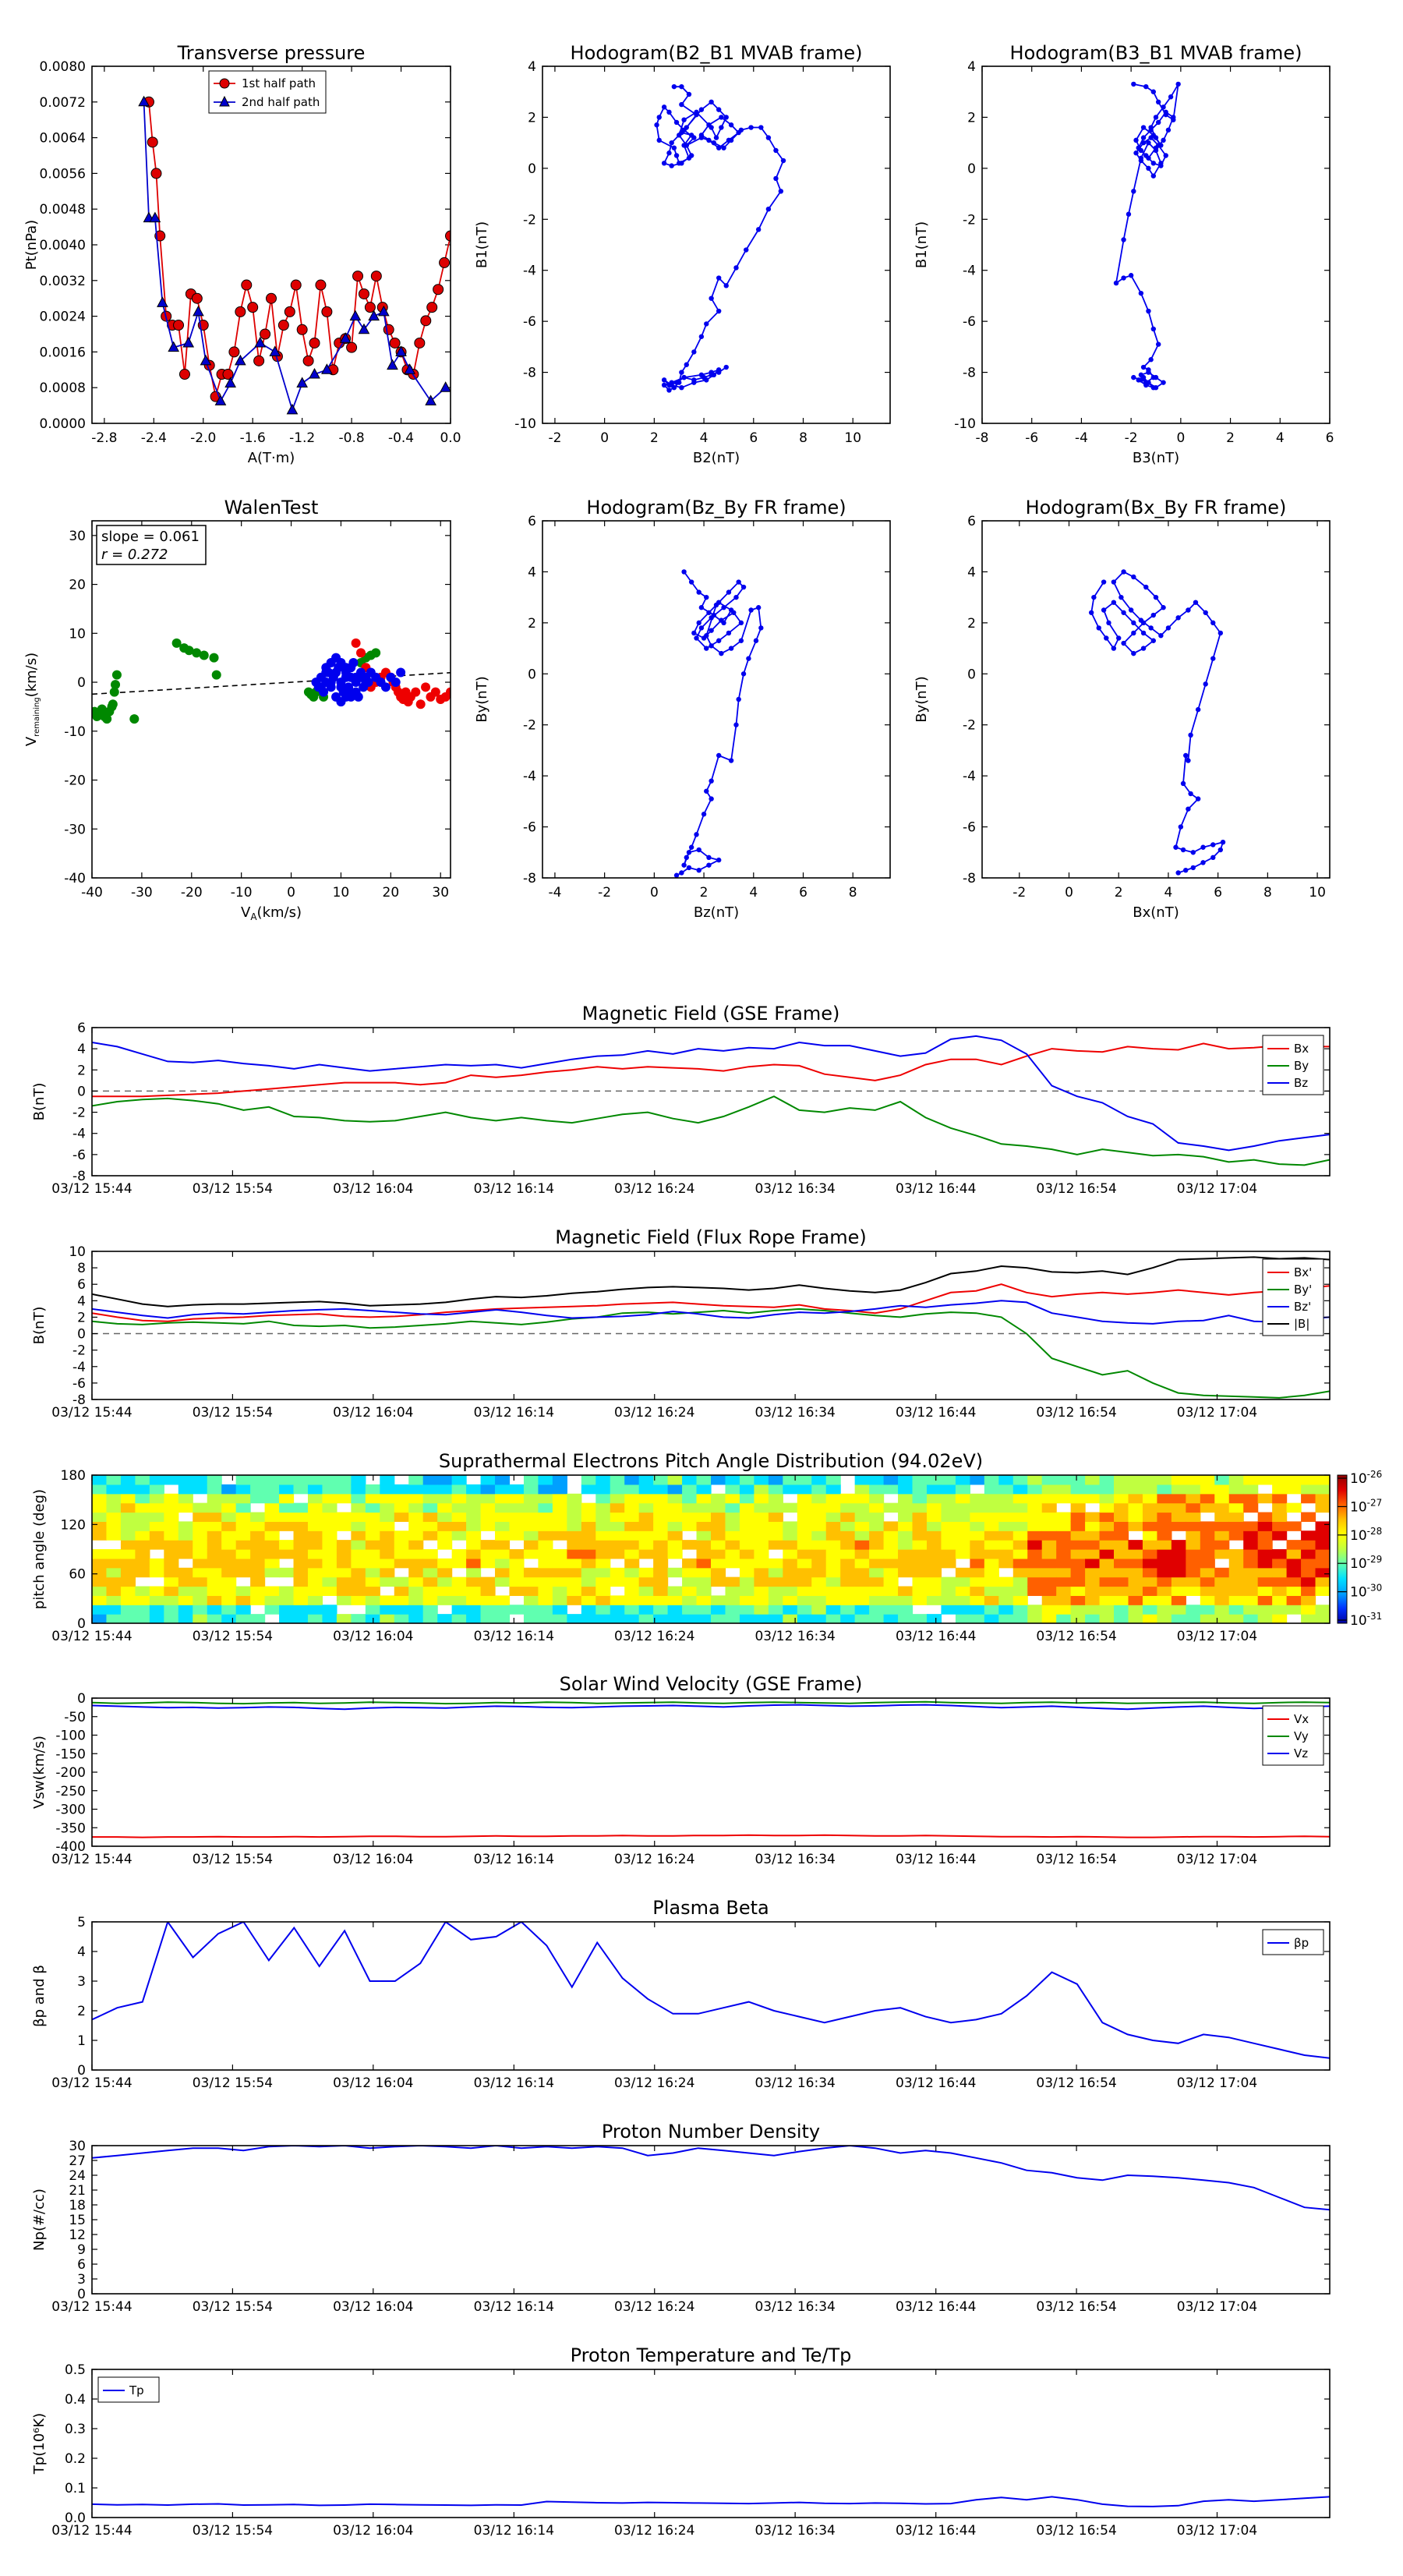 The image size is (1403, 2576). I want to click on time-tick-label: 03/12 16:44, so click(936, 1636).